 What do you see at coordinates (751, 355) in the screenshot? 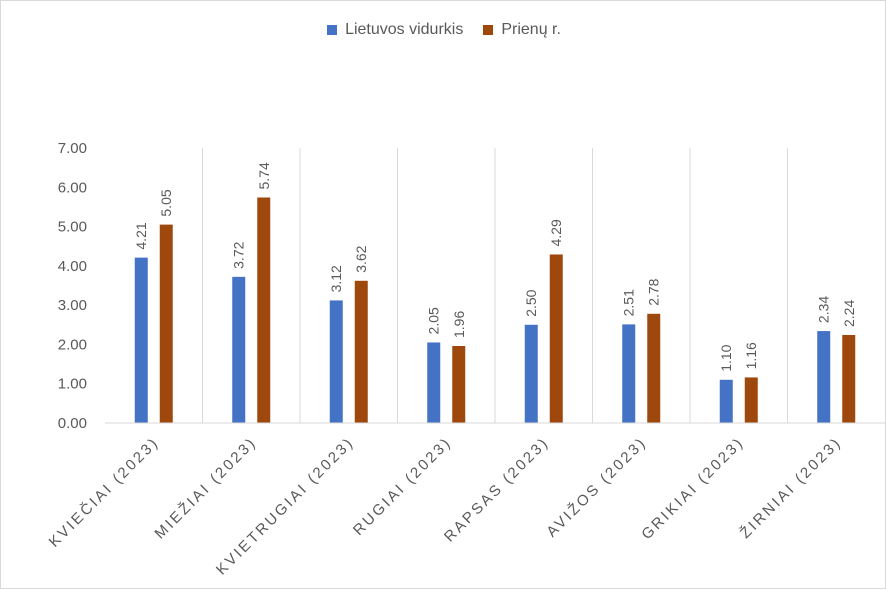
I see `data-label: 1.16` at bounding box center [751, 355].